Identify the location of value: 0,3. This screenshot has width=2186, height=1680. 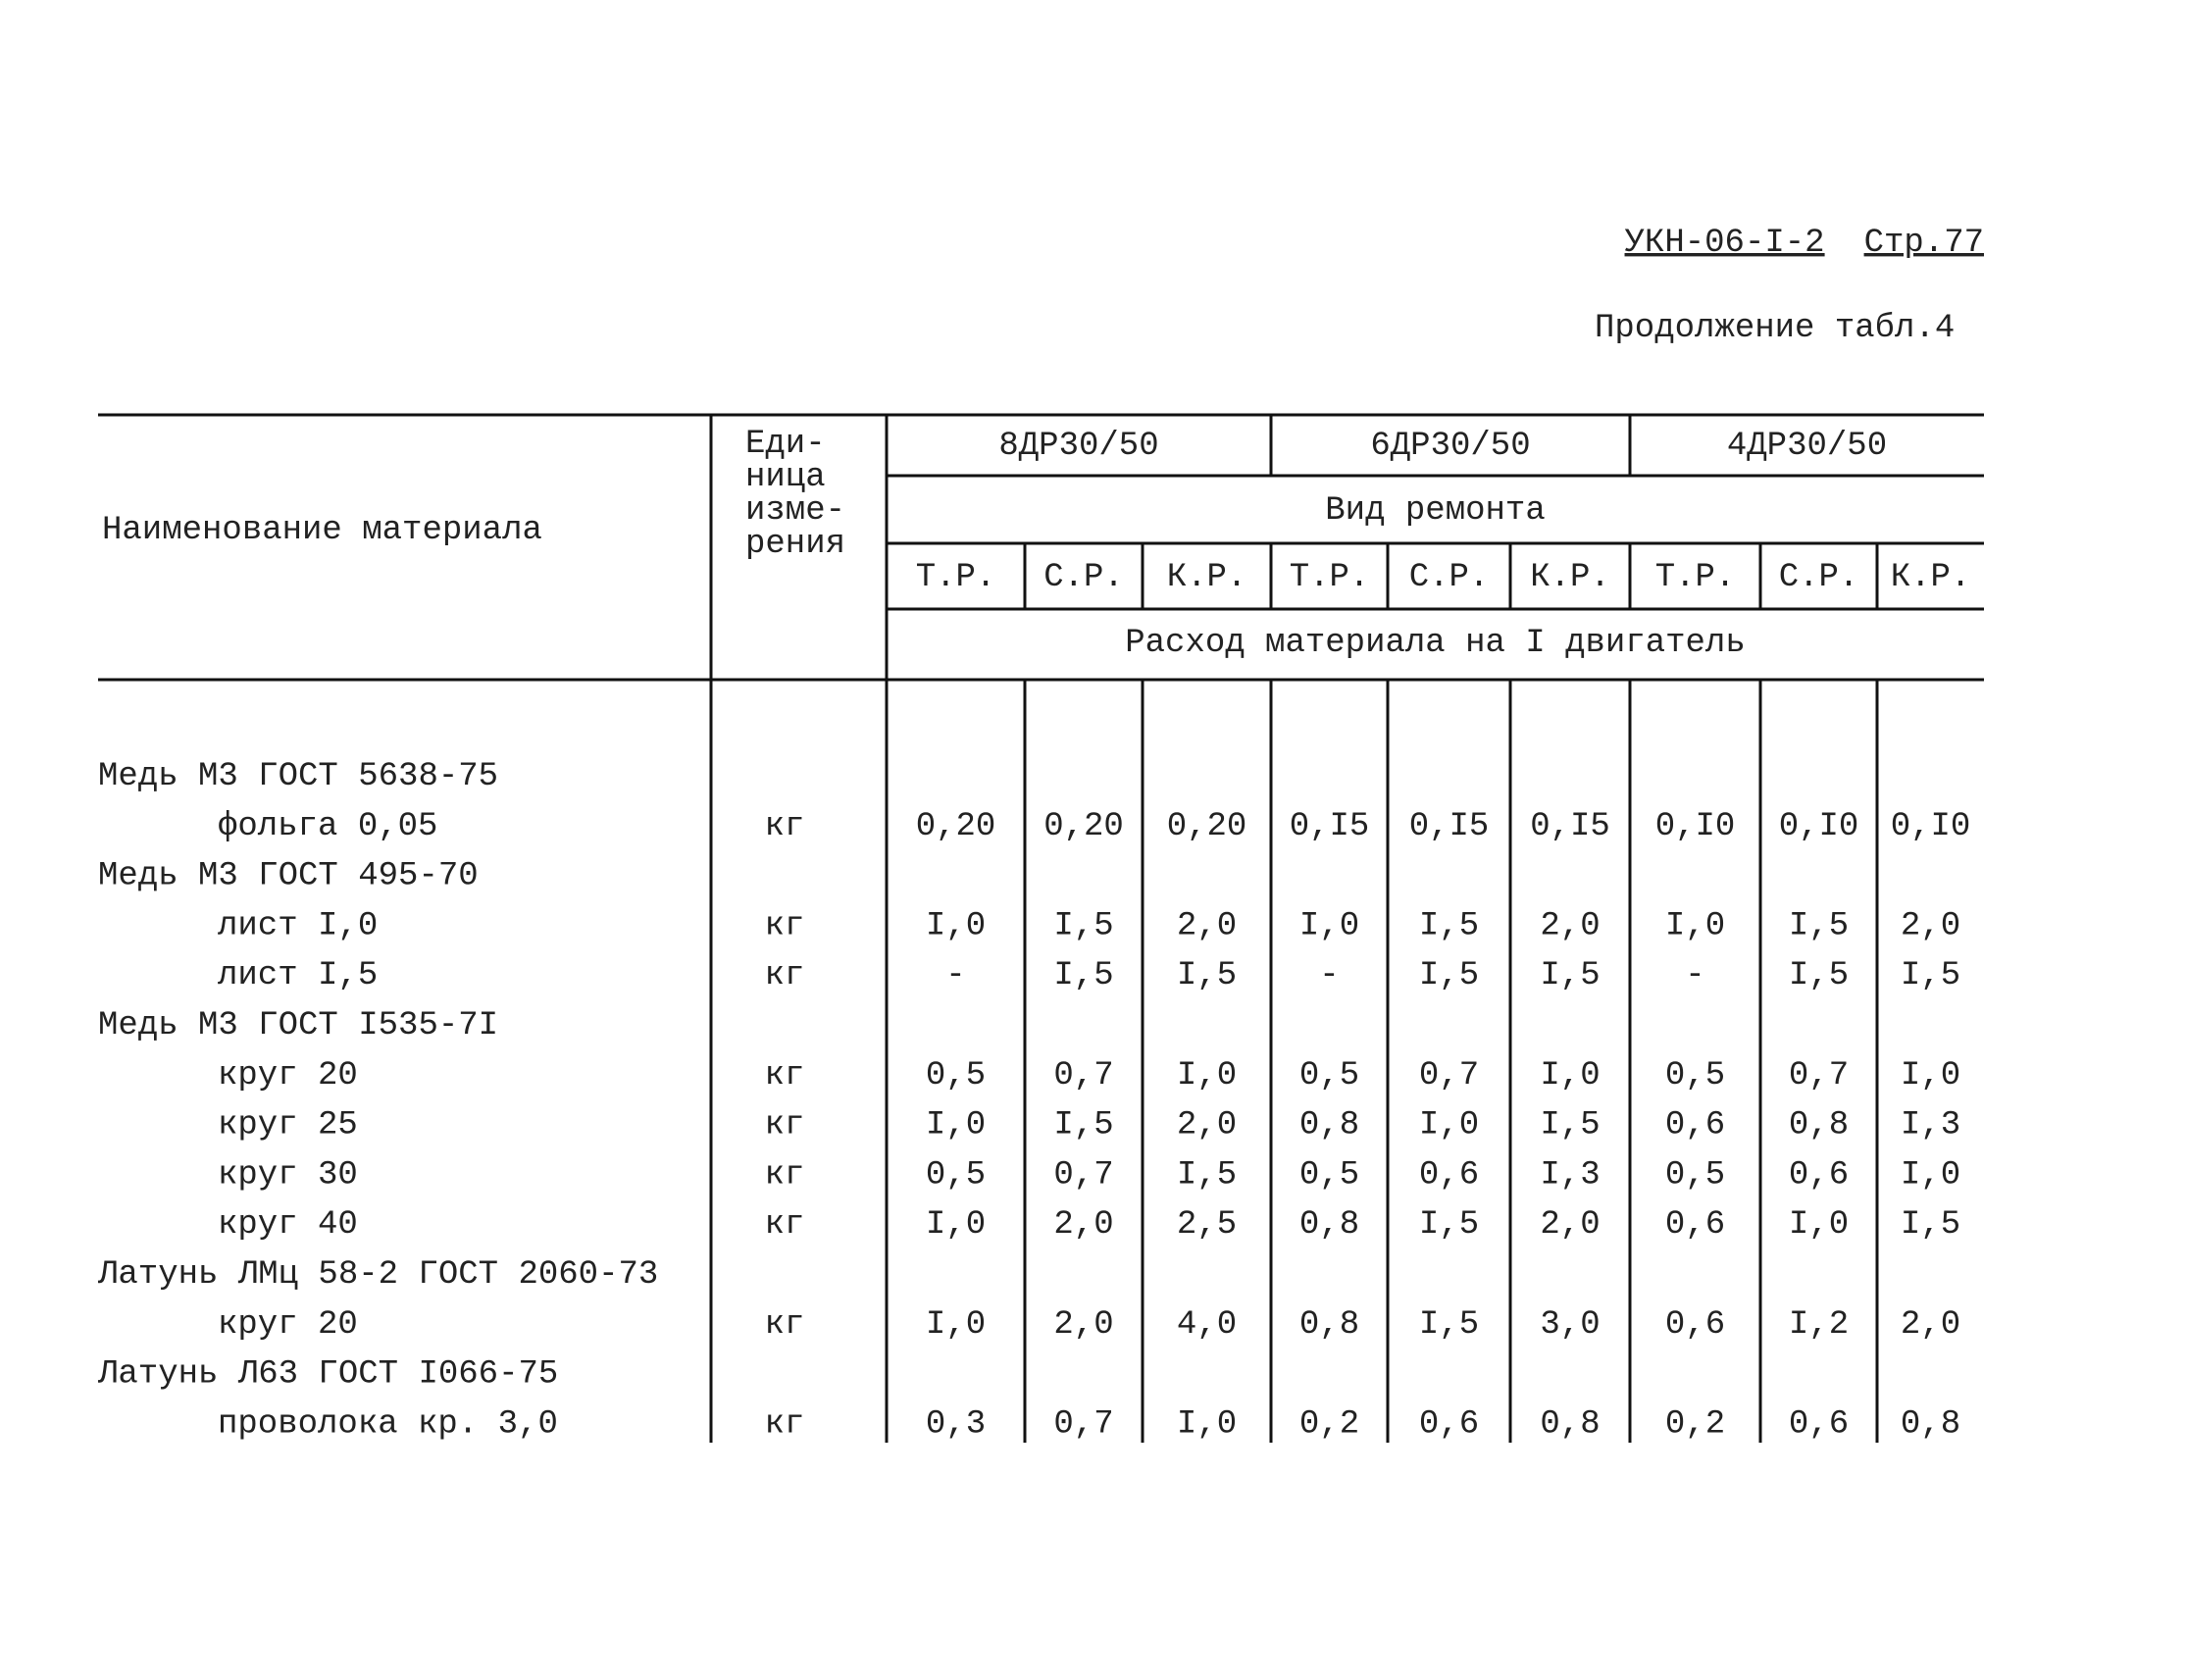
(956, 1424).